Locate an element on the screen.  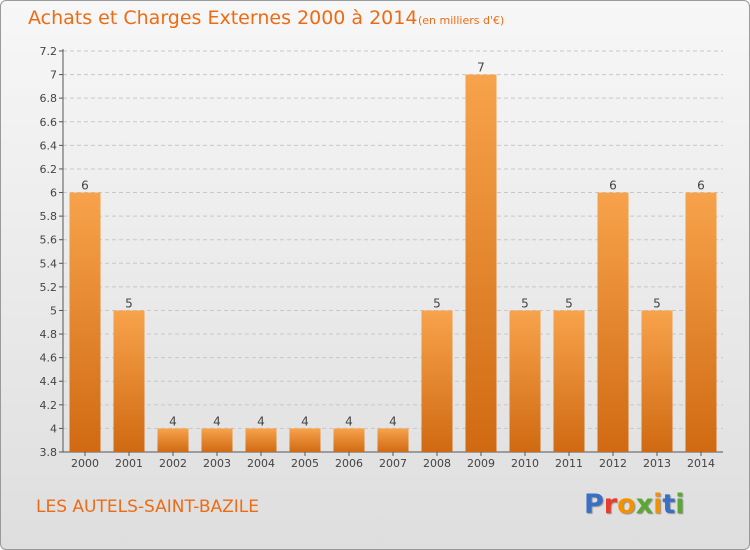
proxiti-logo: Proxiti is located at coordinates (634, 504).